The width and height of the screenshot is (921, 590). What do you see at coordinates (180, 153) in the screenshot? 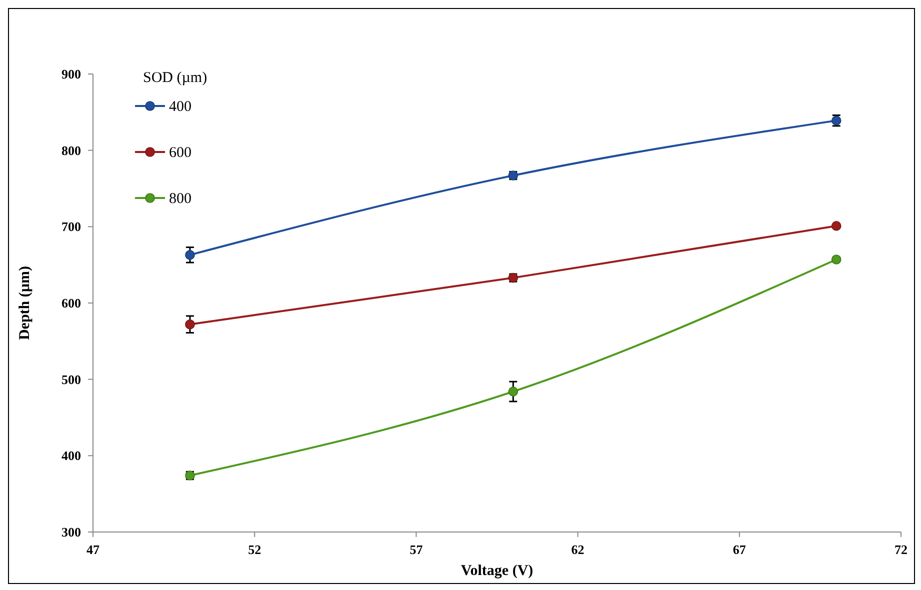
I see `legend-label: 600` at bounding box center [180, 153].